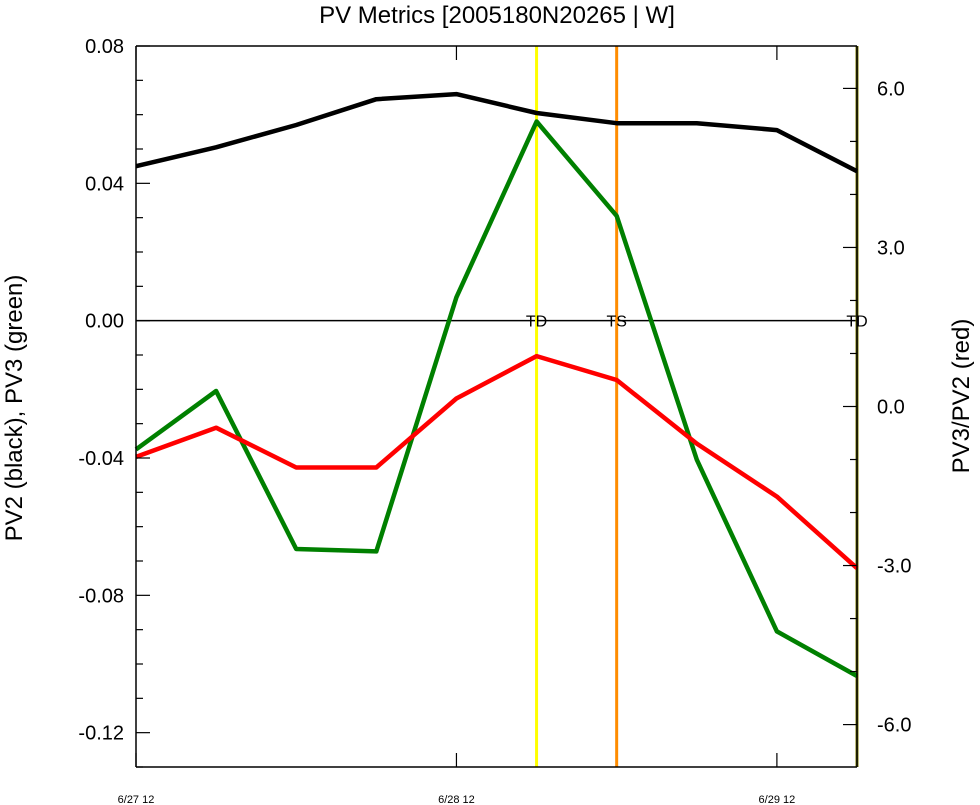 The height and width of the screenshot is (805, 980). I want to click on y-axis-left-label: PV2 (black), PV3 (green), so click(14, 408).